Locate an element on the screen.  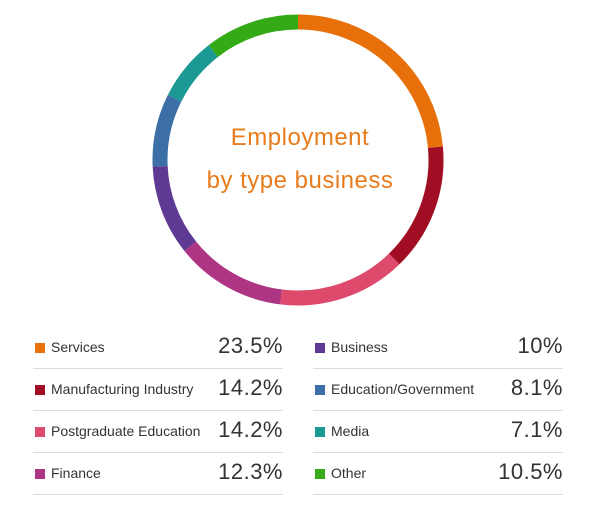
legend-item: Other 10.5% is located at coordinates (438, 474).